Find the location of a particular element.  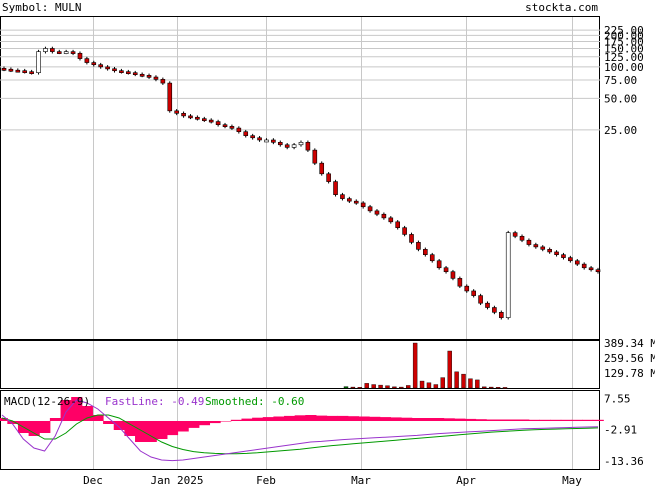

x-tick-label: Jan 2025 is located at coordinates (177, 480).